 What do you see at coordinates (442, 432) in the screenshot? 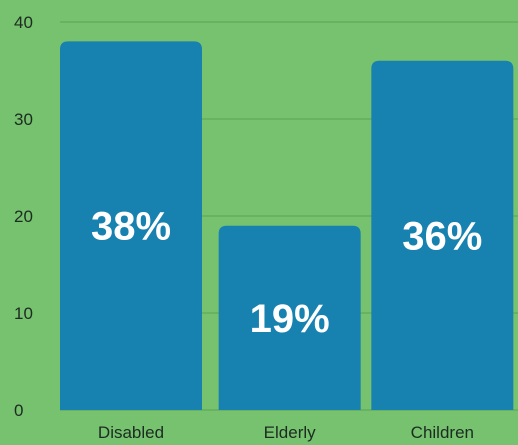
I see `x-tick-label-children: Children` at bounding box center [442, 432].